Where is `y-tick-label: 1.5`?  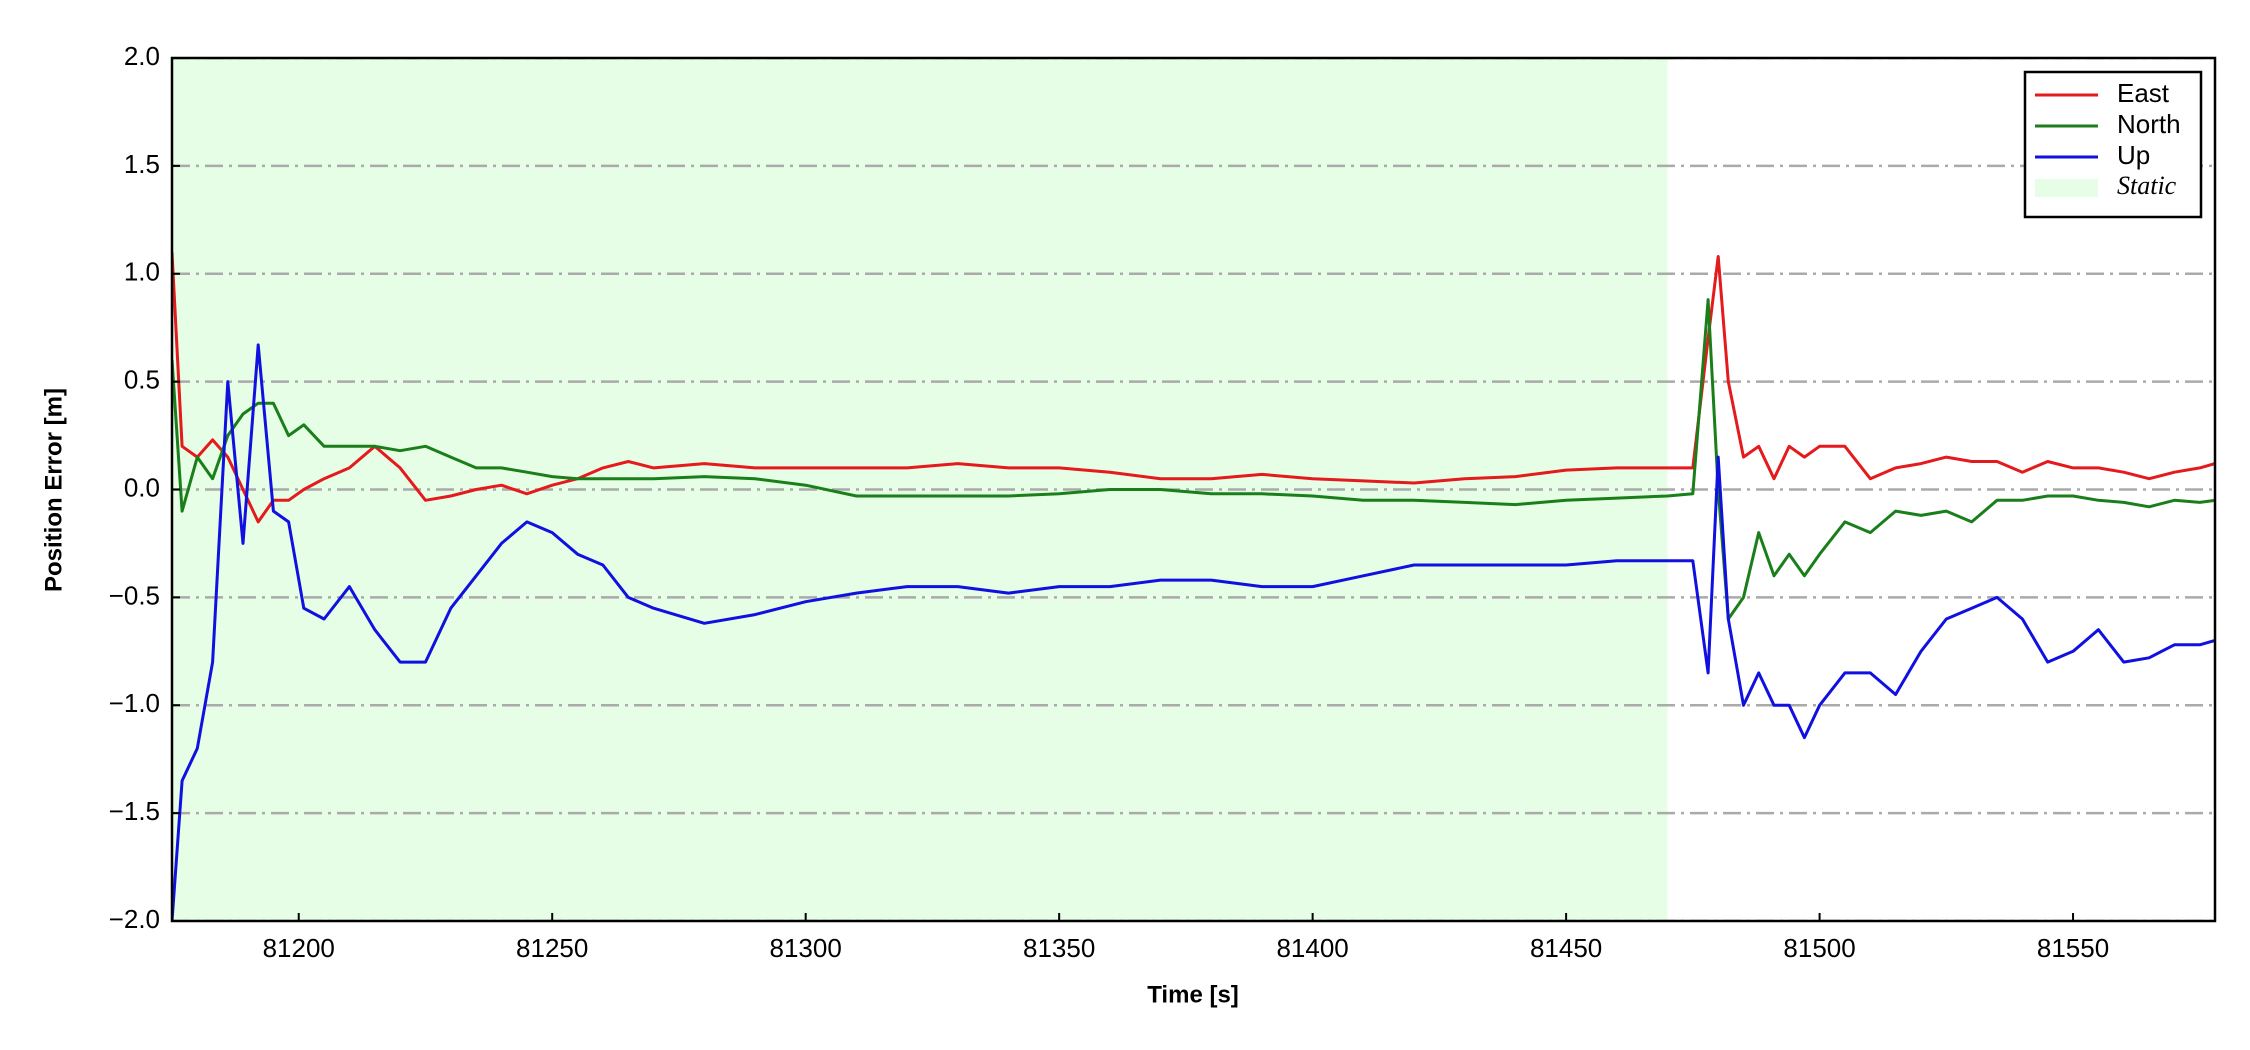 y-tick-label: 1.5 is located at coordinates (142, 164).